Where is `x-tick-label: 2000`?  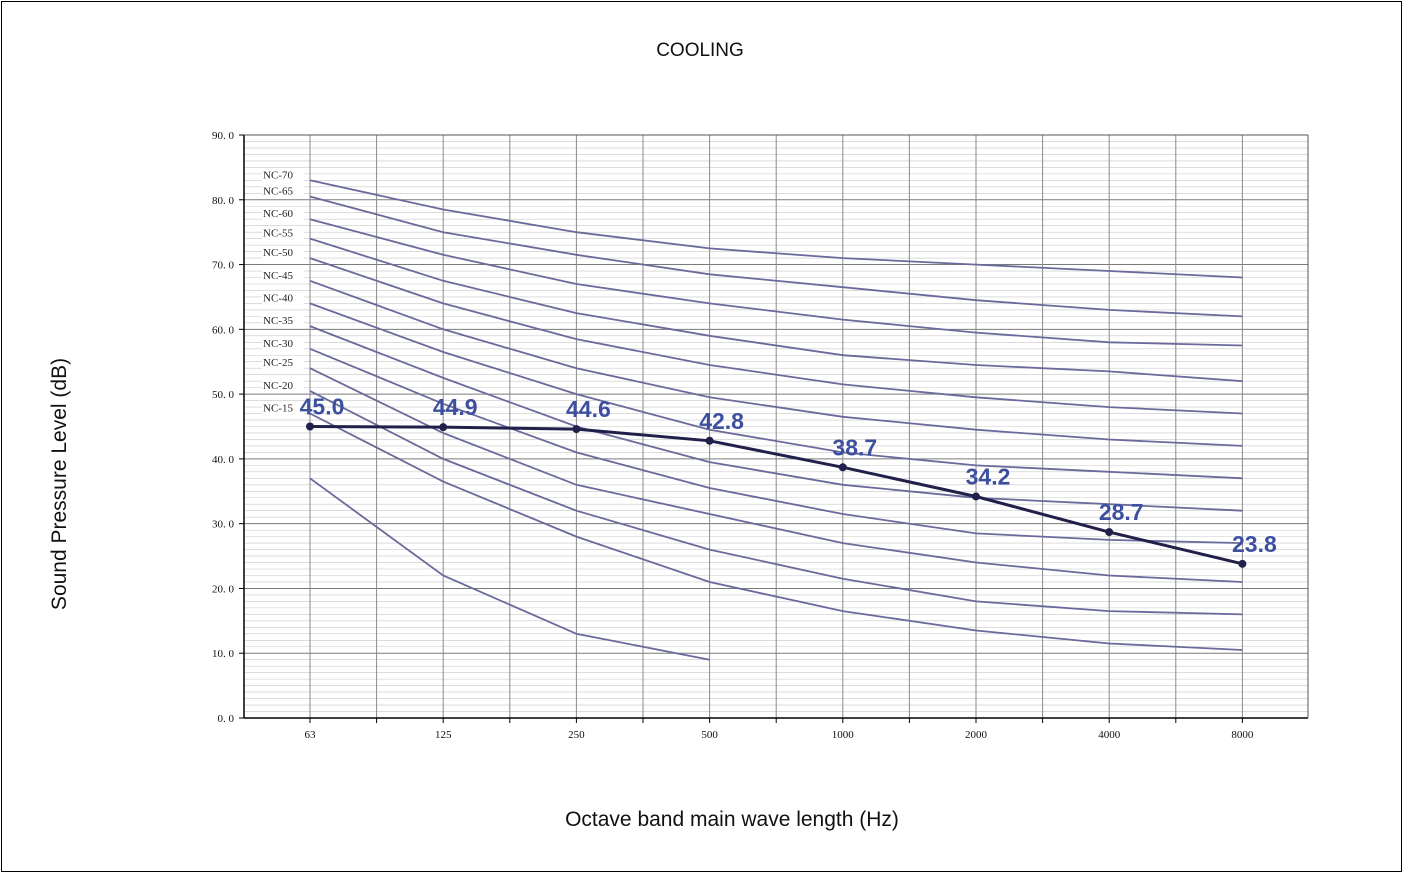 x-tick-label: 2000 is located at coordinates (976, 735).